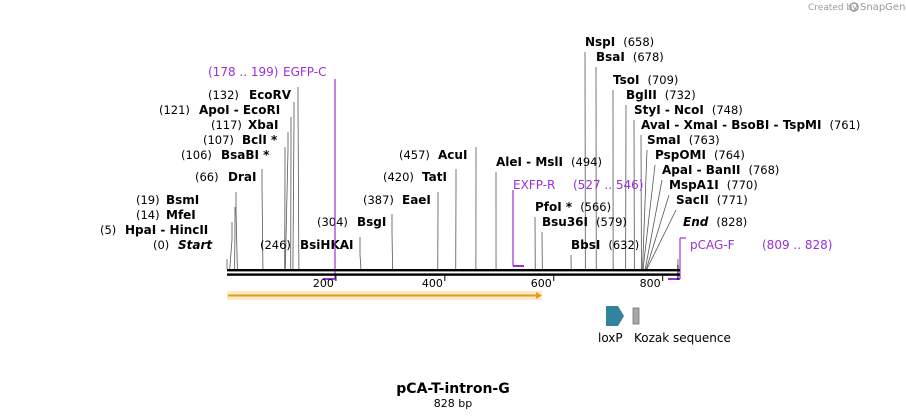 This screenshot has height=419, width=906. What do you see at coordinates (174, 110) in the screenshot?
I see `site-position: (121)` at bounding box center [174, 110].